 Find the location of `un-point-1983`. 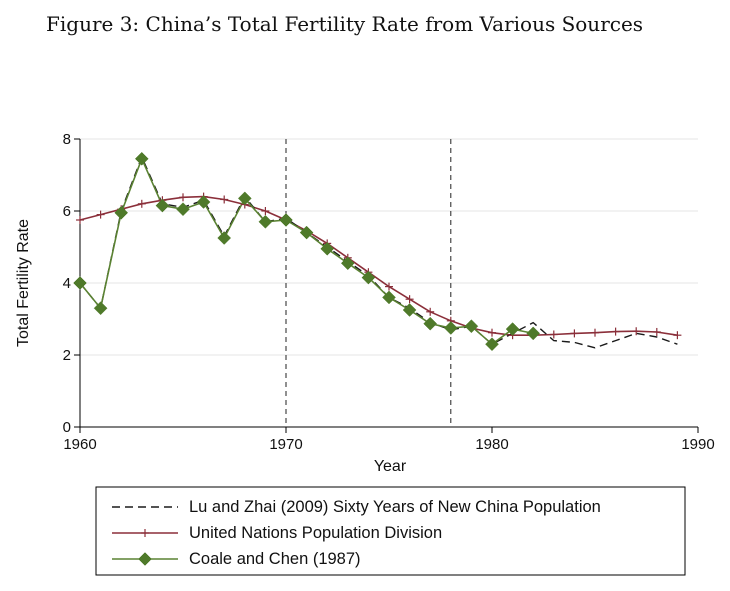

un-point-1983 is located at coordinates (553, 334).